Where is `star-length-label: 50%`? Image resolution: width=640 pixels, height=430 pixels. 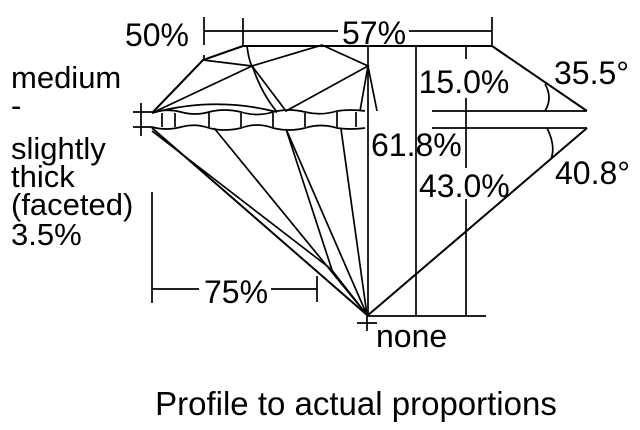
star-length-label: 50% is located at coordinates (157, 35).